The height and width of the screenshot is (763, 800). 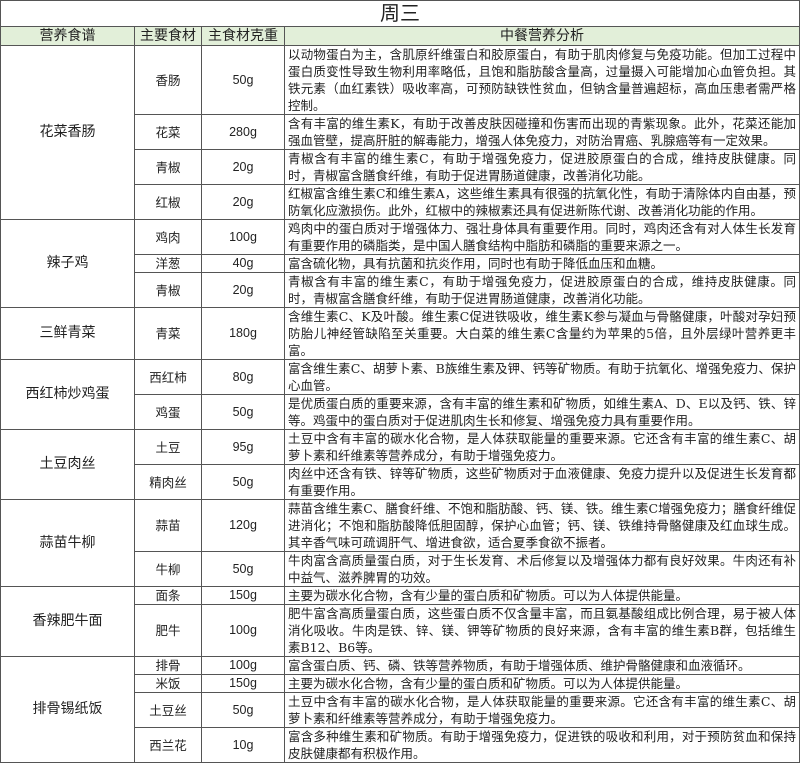 I want to click on header-weight: 主食材克重, so click(x=243, y=36).